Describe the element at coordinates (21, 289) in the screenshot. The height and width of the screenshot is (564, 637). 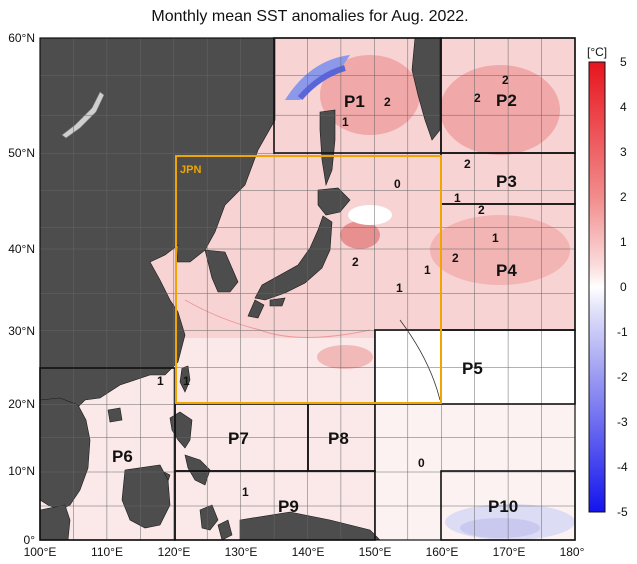
I see `y-axis-labels: 60°N 50°N 40°N 30°N 20°N 10°N 0°` at that location.